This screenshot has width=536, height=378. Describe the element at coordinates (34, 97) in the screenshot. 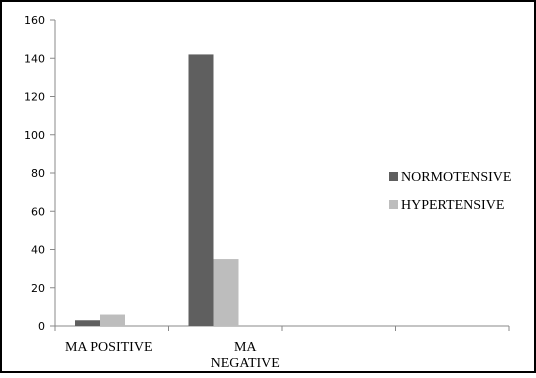

I see `y-tick-label: 120` at that location.